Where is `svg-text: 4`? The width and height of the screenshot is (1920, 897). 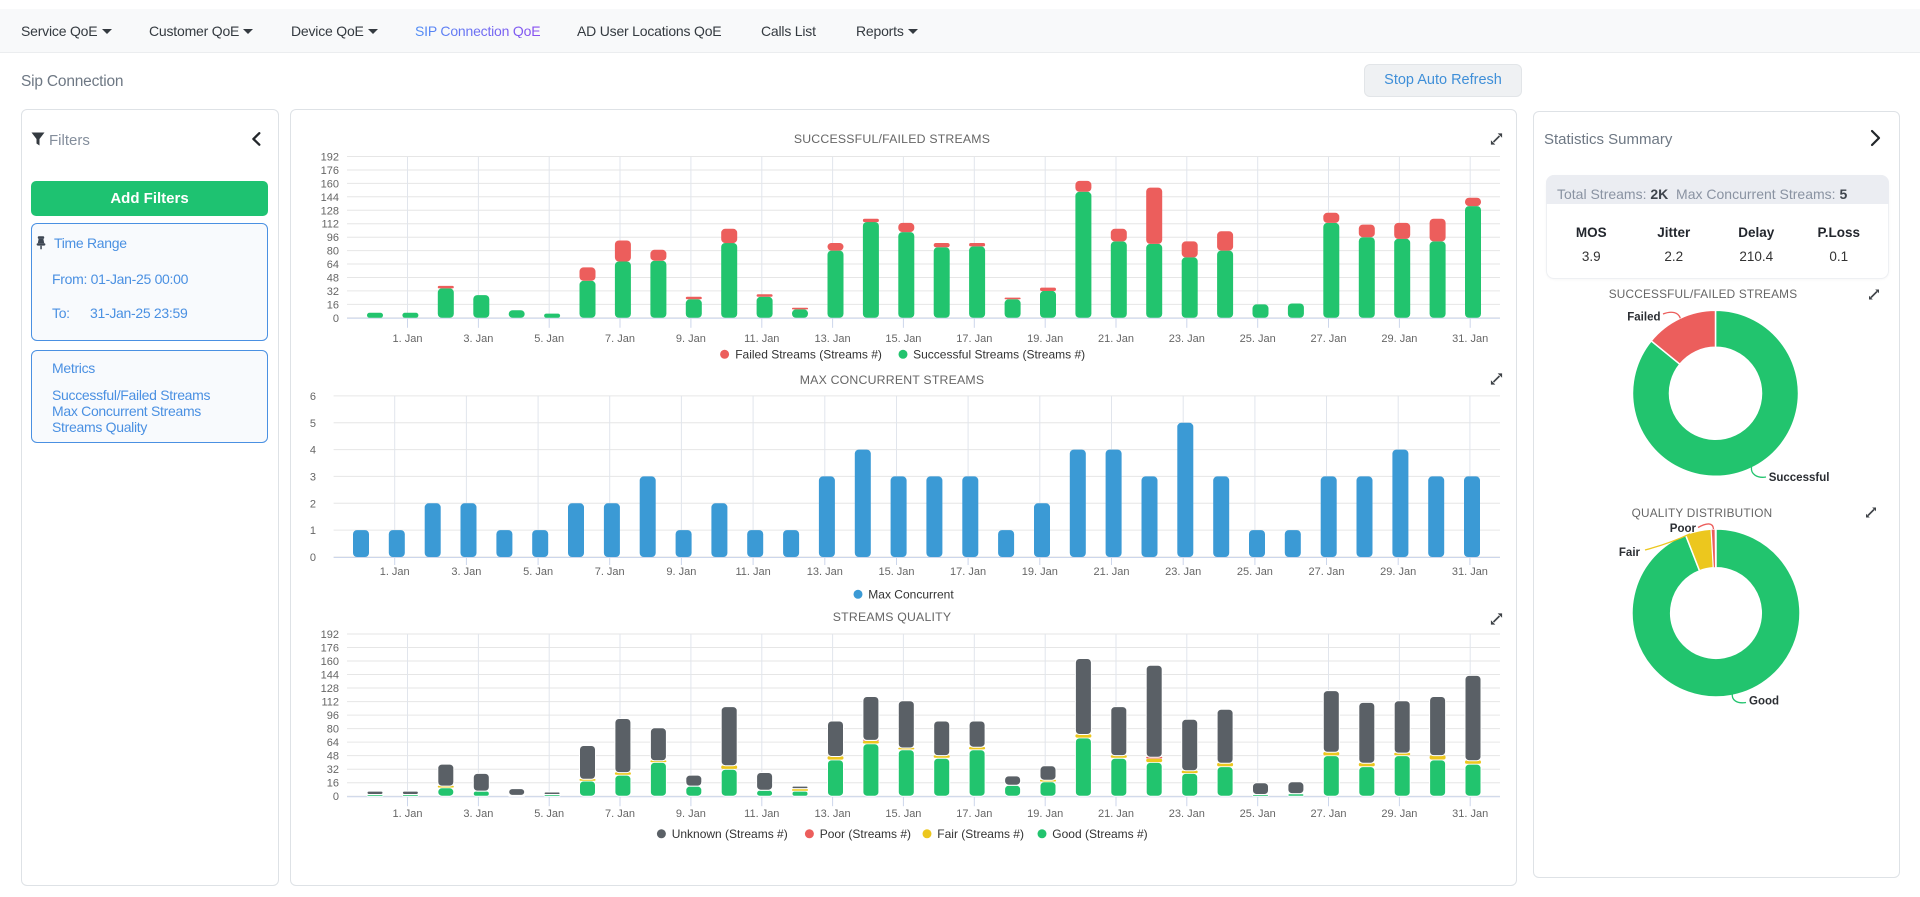 svg-text: 4 is located at coordinates (313, 451).